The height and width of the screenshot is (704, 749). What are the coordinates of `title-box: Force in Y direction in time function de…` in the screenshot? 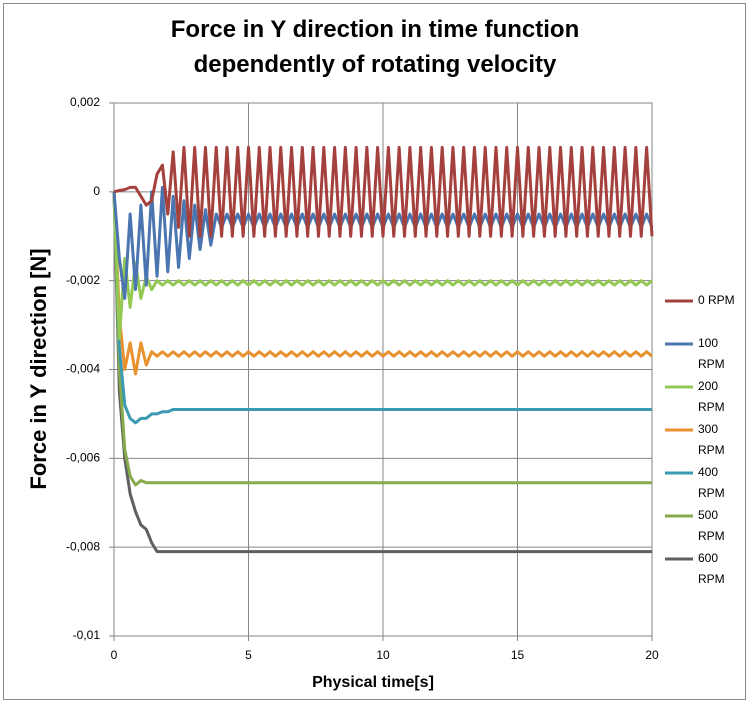 It's located at (375, 47).